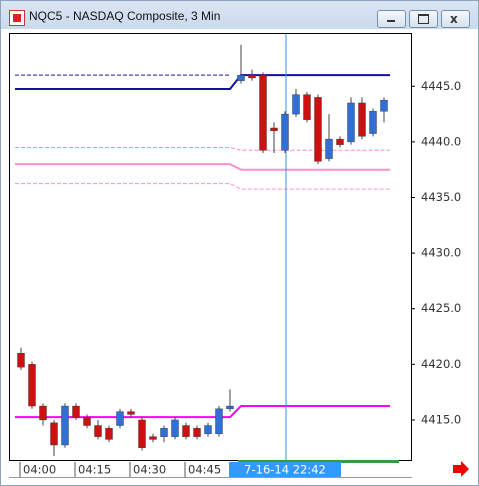 The width and height of the screenshot is (479, 486). I want to click on cursor-label-box, so click(285, 469).